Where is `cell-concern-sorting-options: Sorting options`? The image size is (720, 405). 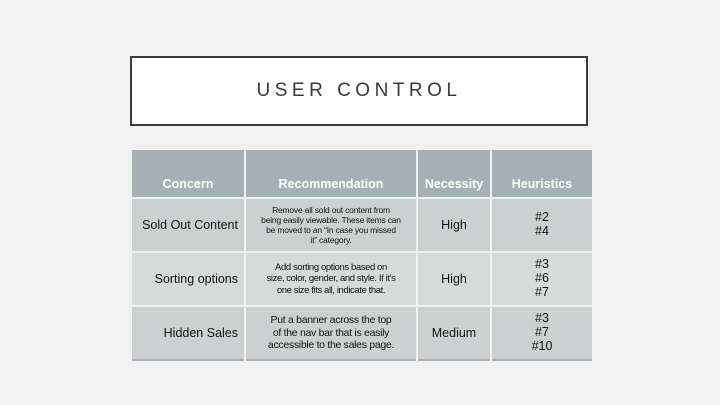
cell-concern-sorting-options: Sorting options is located at coordinates (188, 279).